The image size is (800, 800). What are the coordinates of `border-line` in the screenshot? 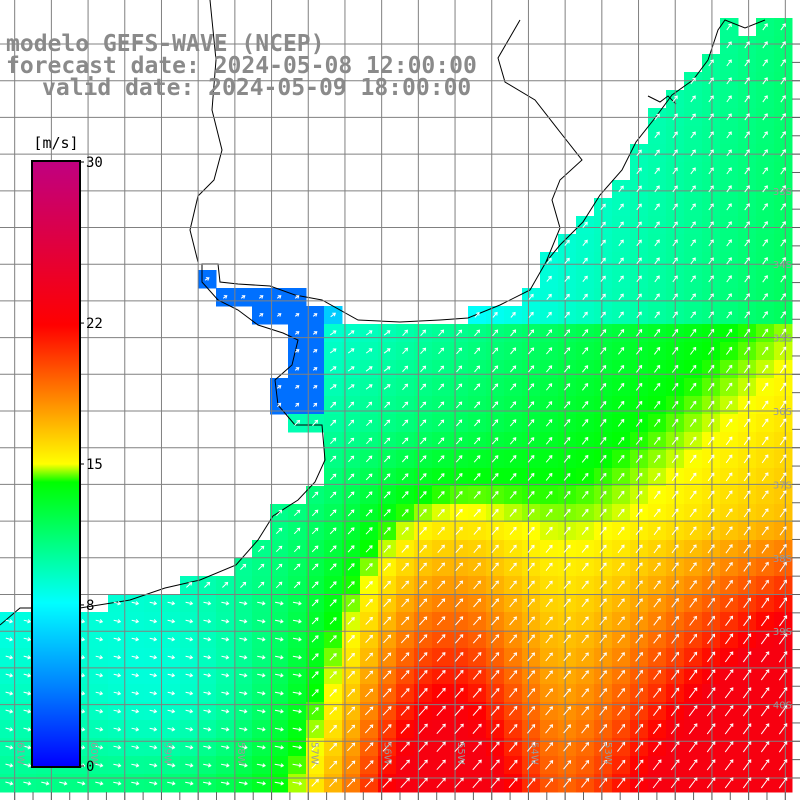 It's located at (206, 131).